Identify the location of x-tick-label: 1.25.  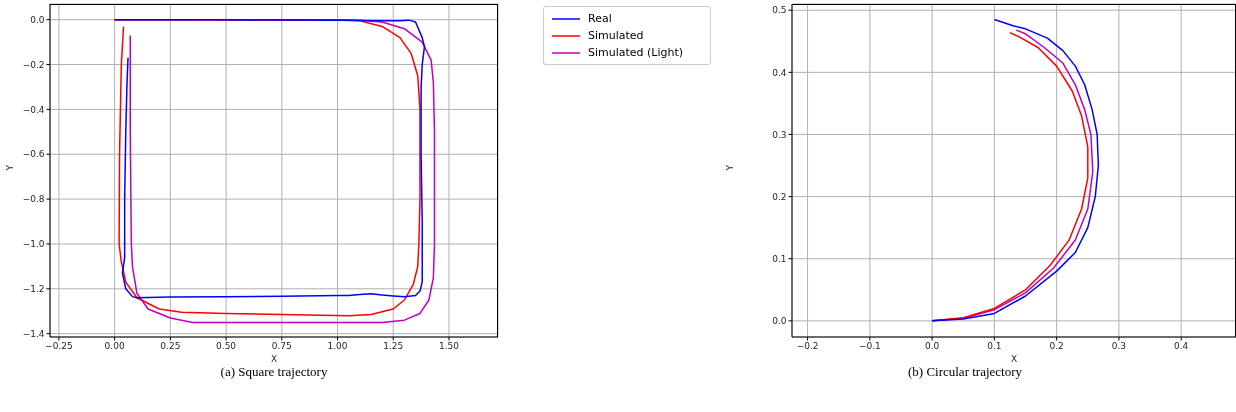
(393, 345).